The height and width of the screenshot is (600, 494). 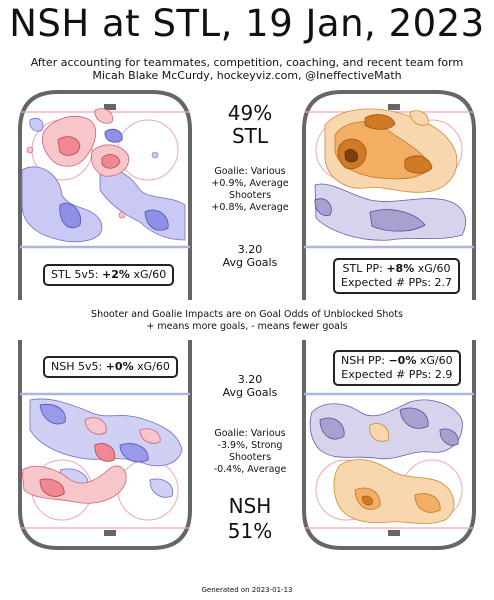 What do you see at coordinates (250, 171) in the screenshot?
I see `top-goalie-line1: Goalie: Various` at bounding box center [250, 171].